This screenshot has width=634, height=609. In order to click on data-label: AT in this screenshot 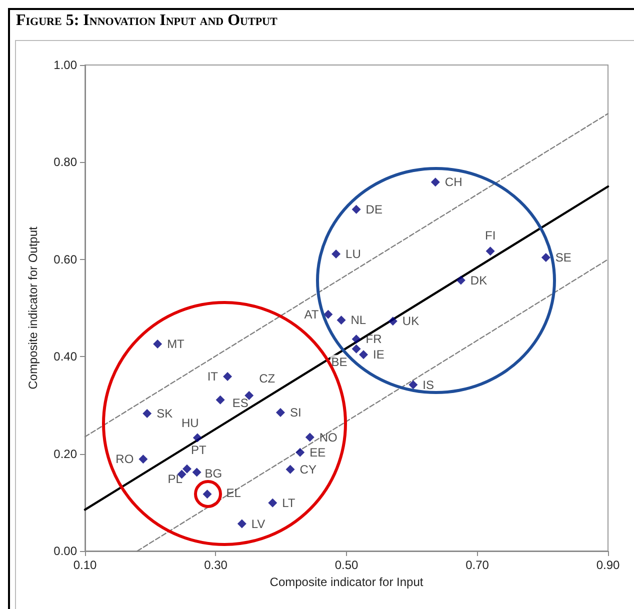, I will do `click(312, 314)`.